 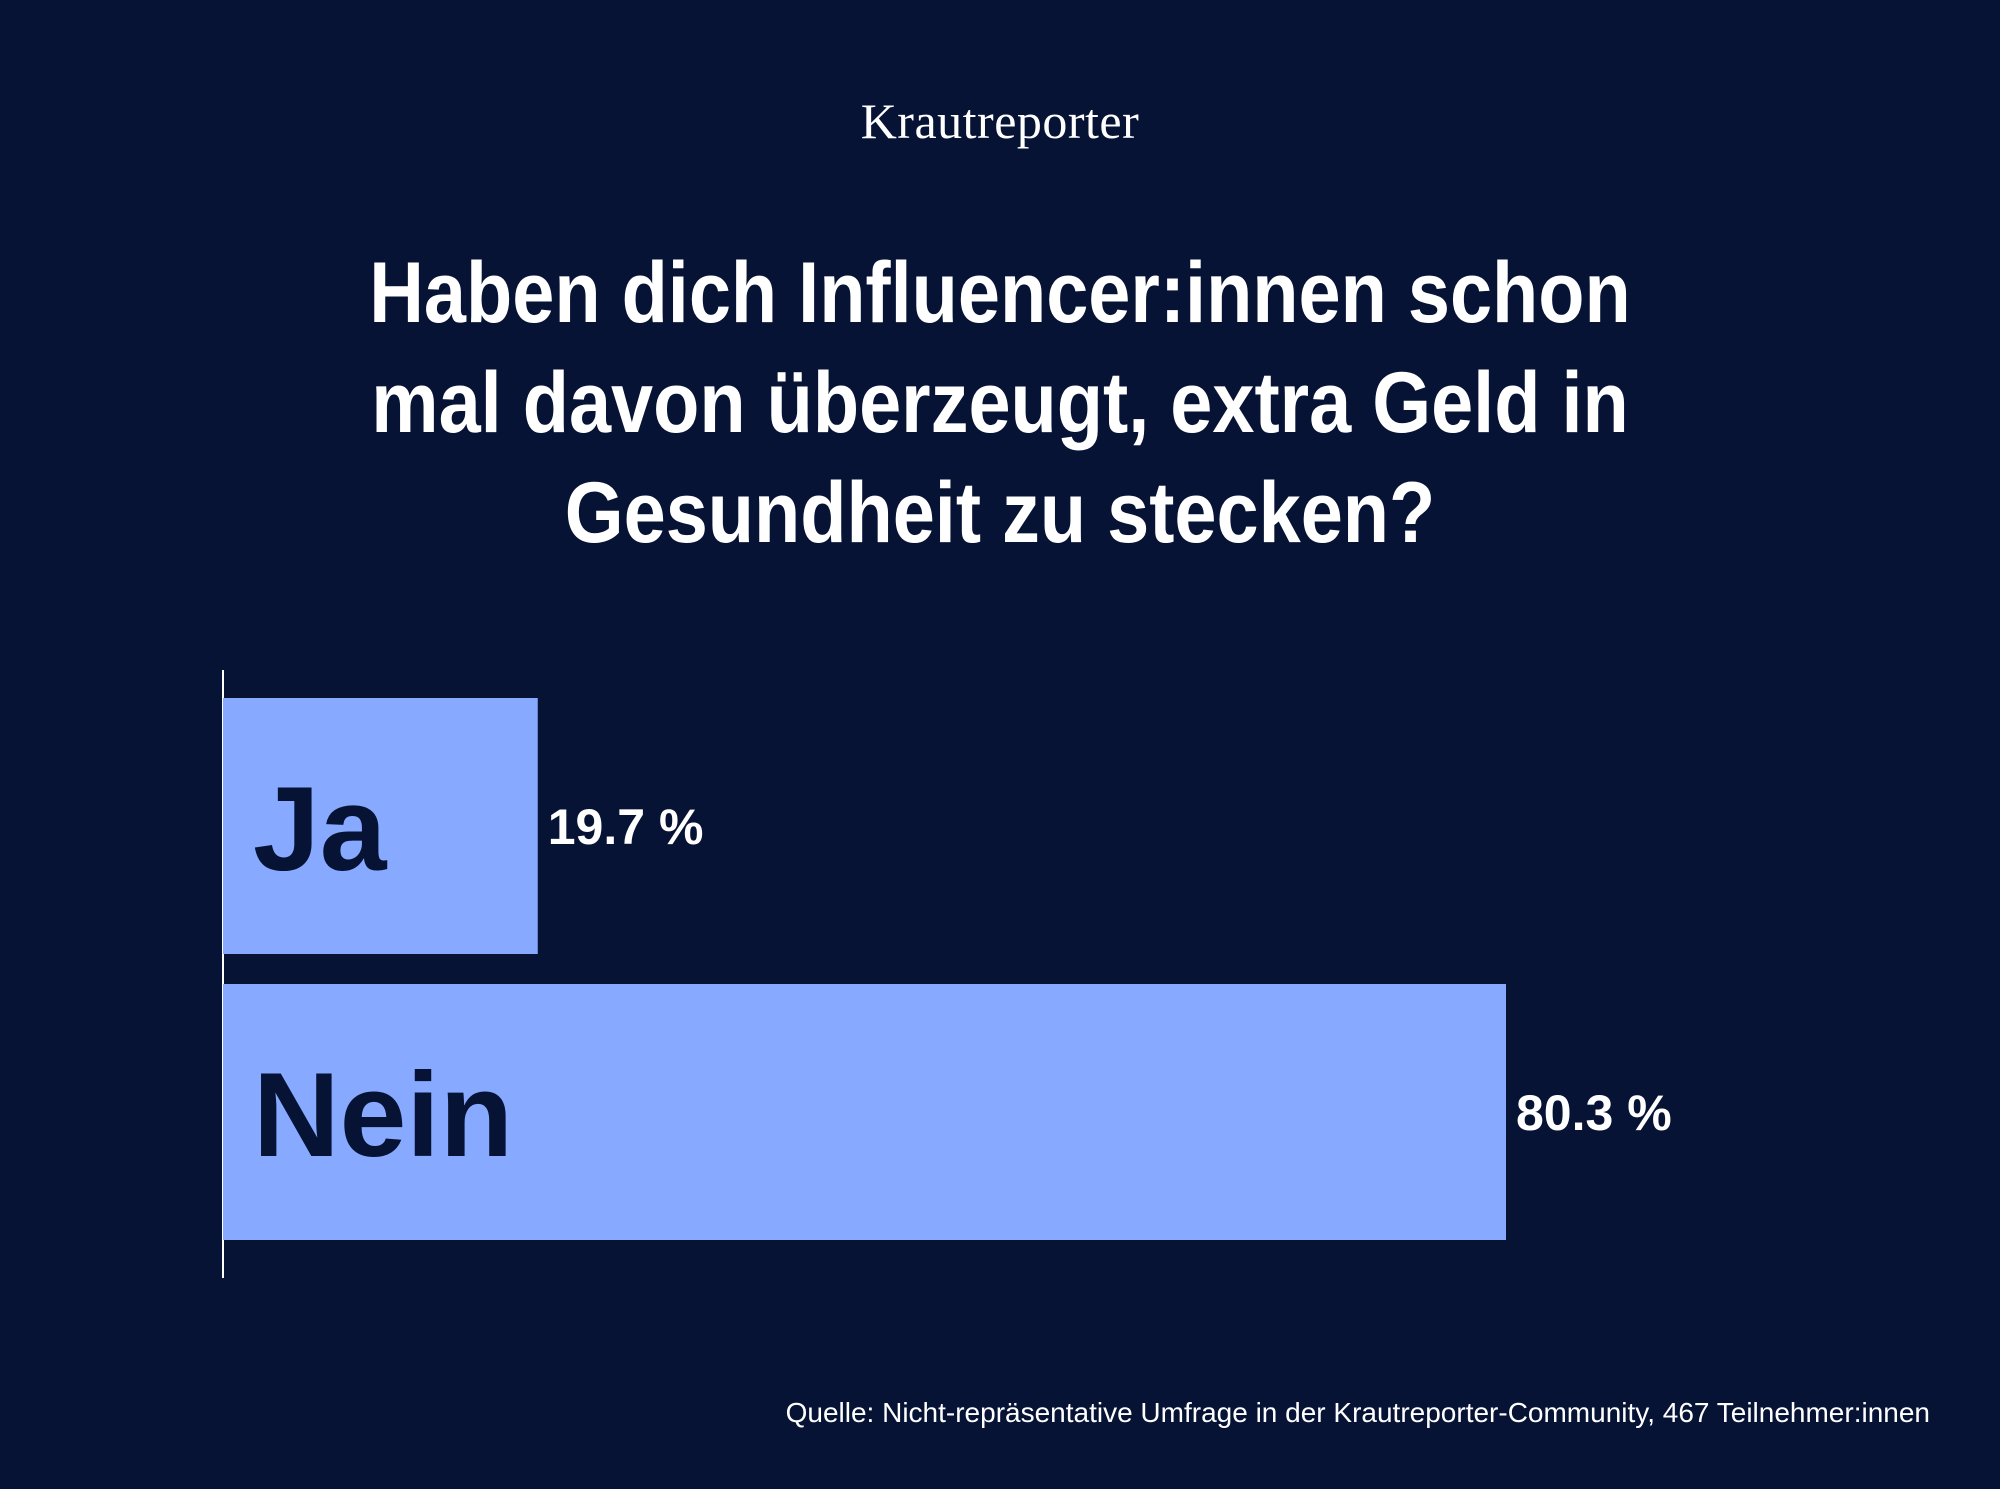 I want to click on bar-nein, so click(x=864, y=1112).